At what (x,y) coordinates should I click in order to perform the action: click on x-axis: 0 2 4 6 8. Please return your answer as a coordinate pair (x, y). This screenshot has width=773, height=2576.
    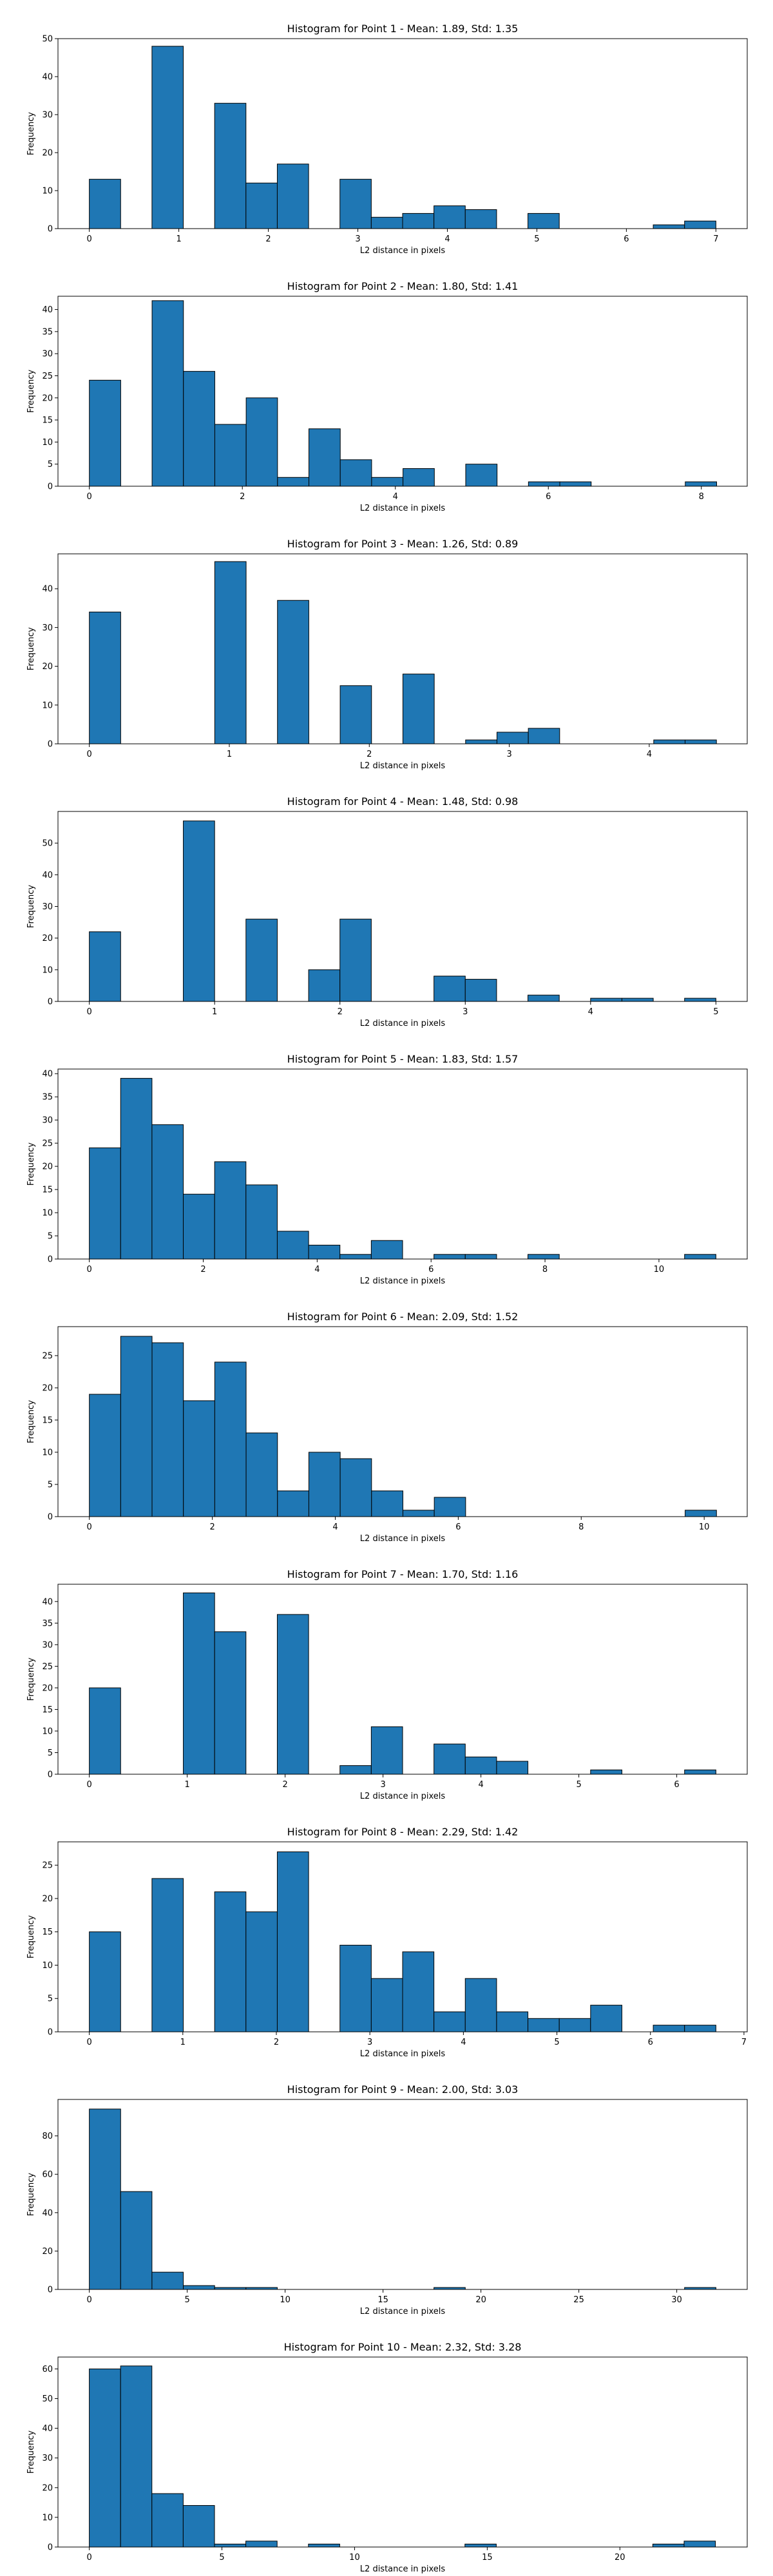
    Looking at the image, I should click on (396, 494).